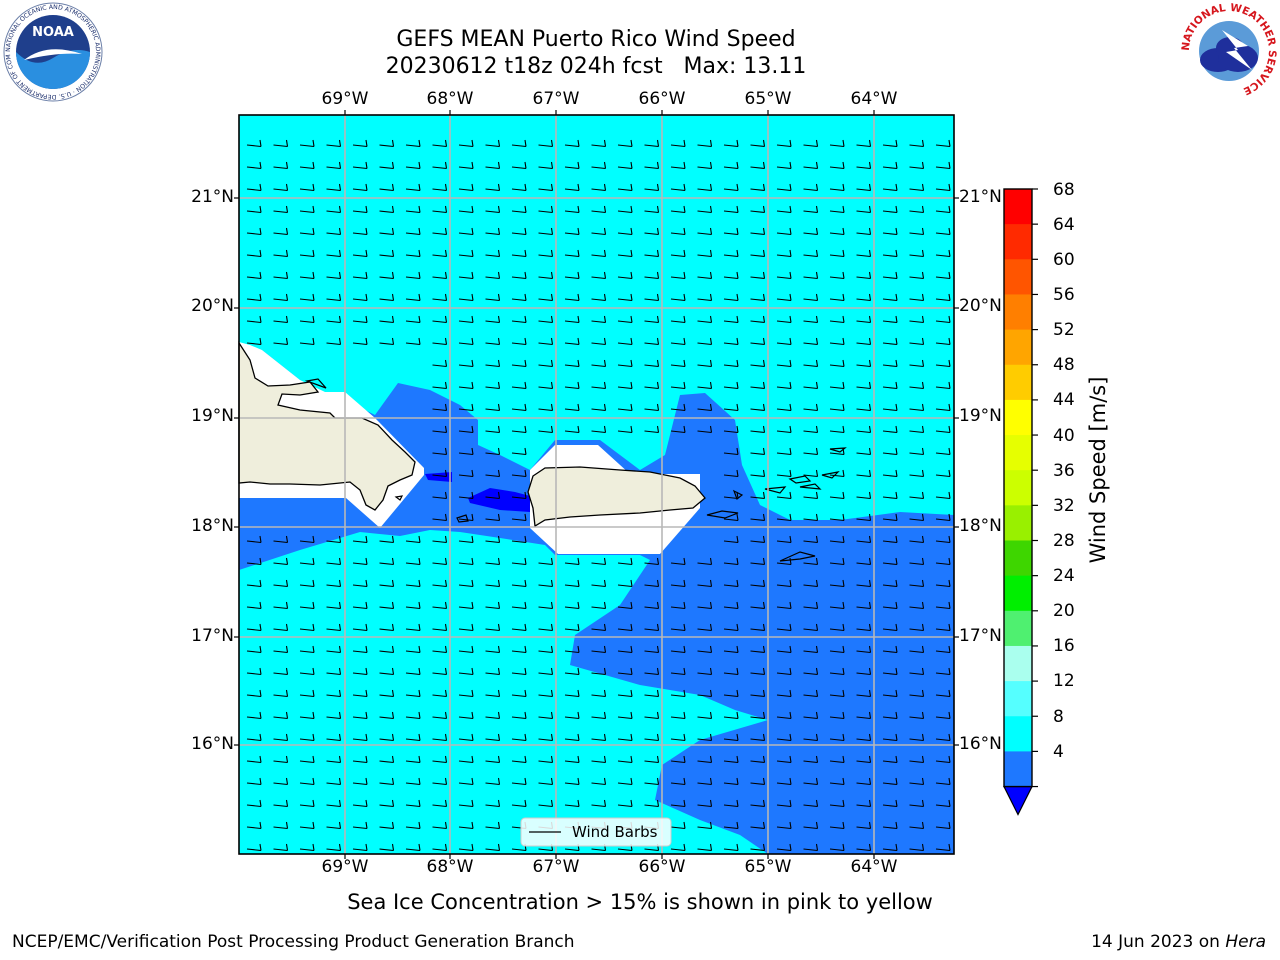 The height and width of the screenshot is (960, 1280). I want to click on colorbar-tick: 24, so click(1064, 576).